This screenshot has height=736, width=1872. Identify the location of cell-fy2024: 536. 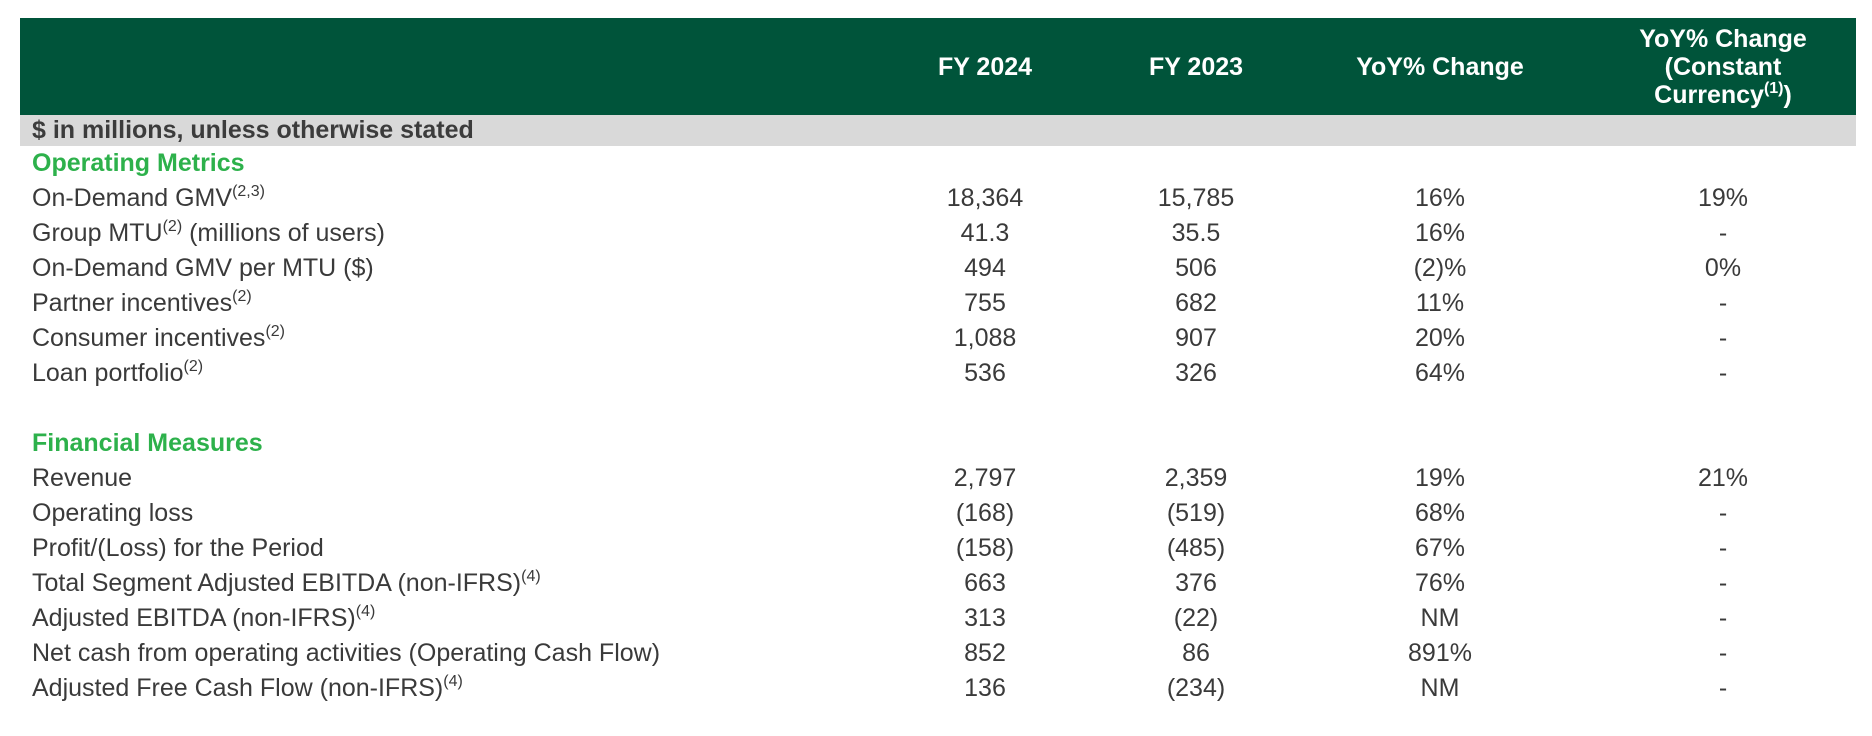
(985, 373).